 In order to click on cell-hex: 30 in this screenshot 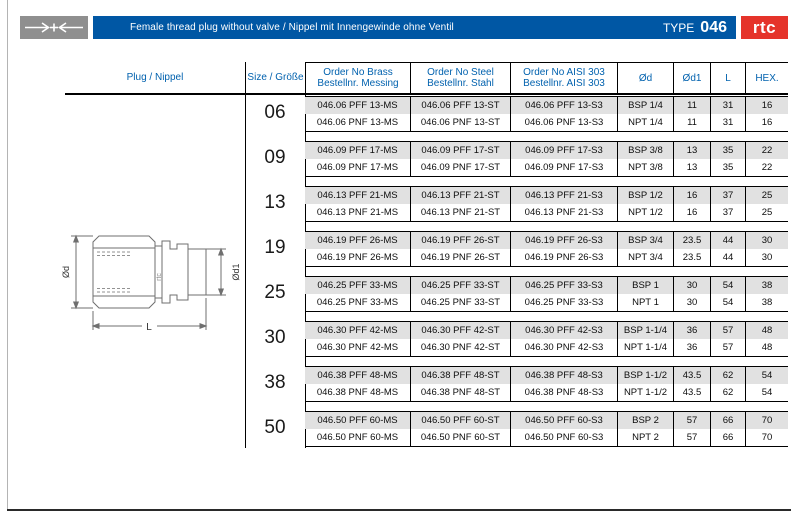, I will do `click(766, 257)`.